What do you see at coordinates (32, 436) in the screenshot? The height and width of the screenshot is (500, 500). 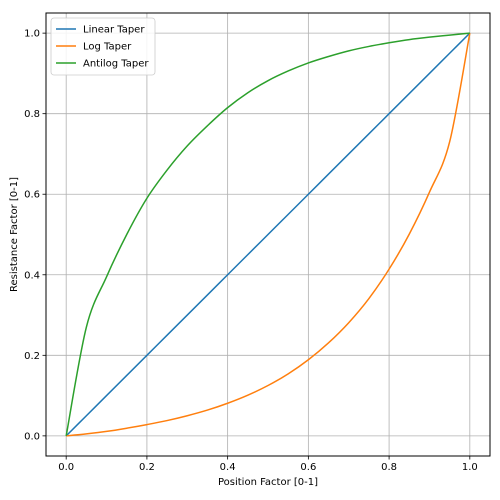 I see `y-tick-label: 0.0` at bounding box center [32, 436].